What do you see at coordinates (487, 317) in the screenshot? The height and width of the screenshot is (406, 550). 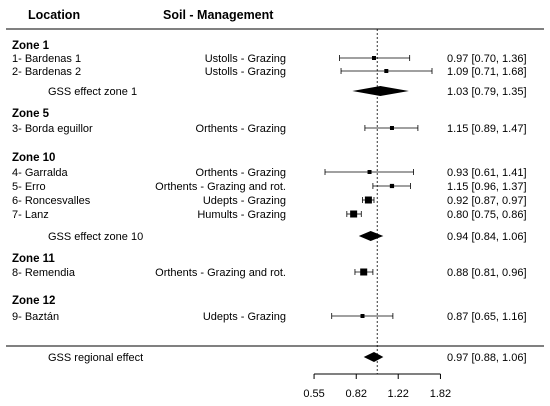 I see `estimate-9-baztan: 0.87 [0.65, 1.16]` at bounding box center [487, 317].